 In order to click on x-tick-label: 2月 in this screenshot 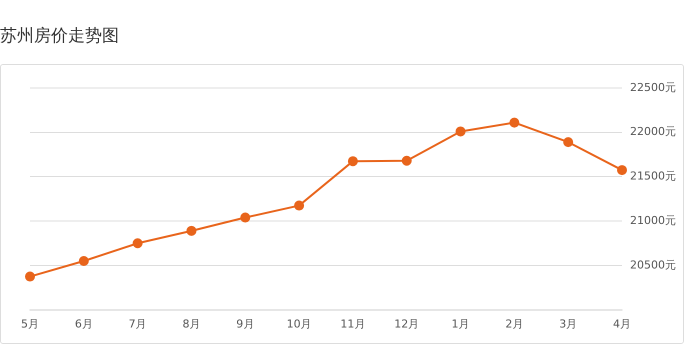, I will do `click(514, 323)`.